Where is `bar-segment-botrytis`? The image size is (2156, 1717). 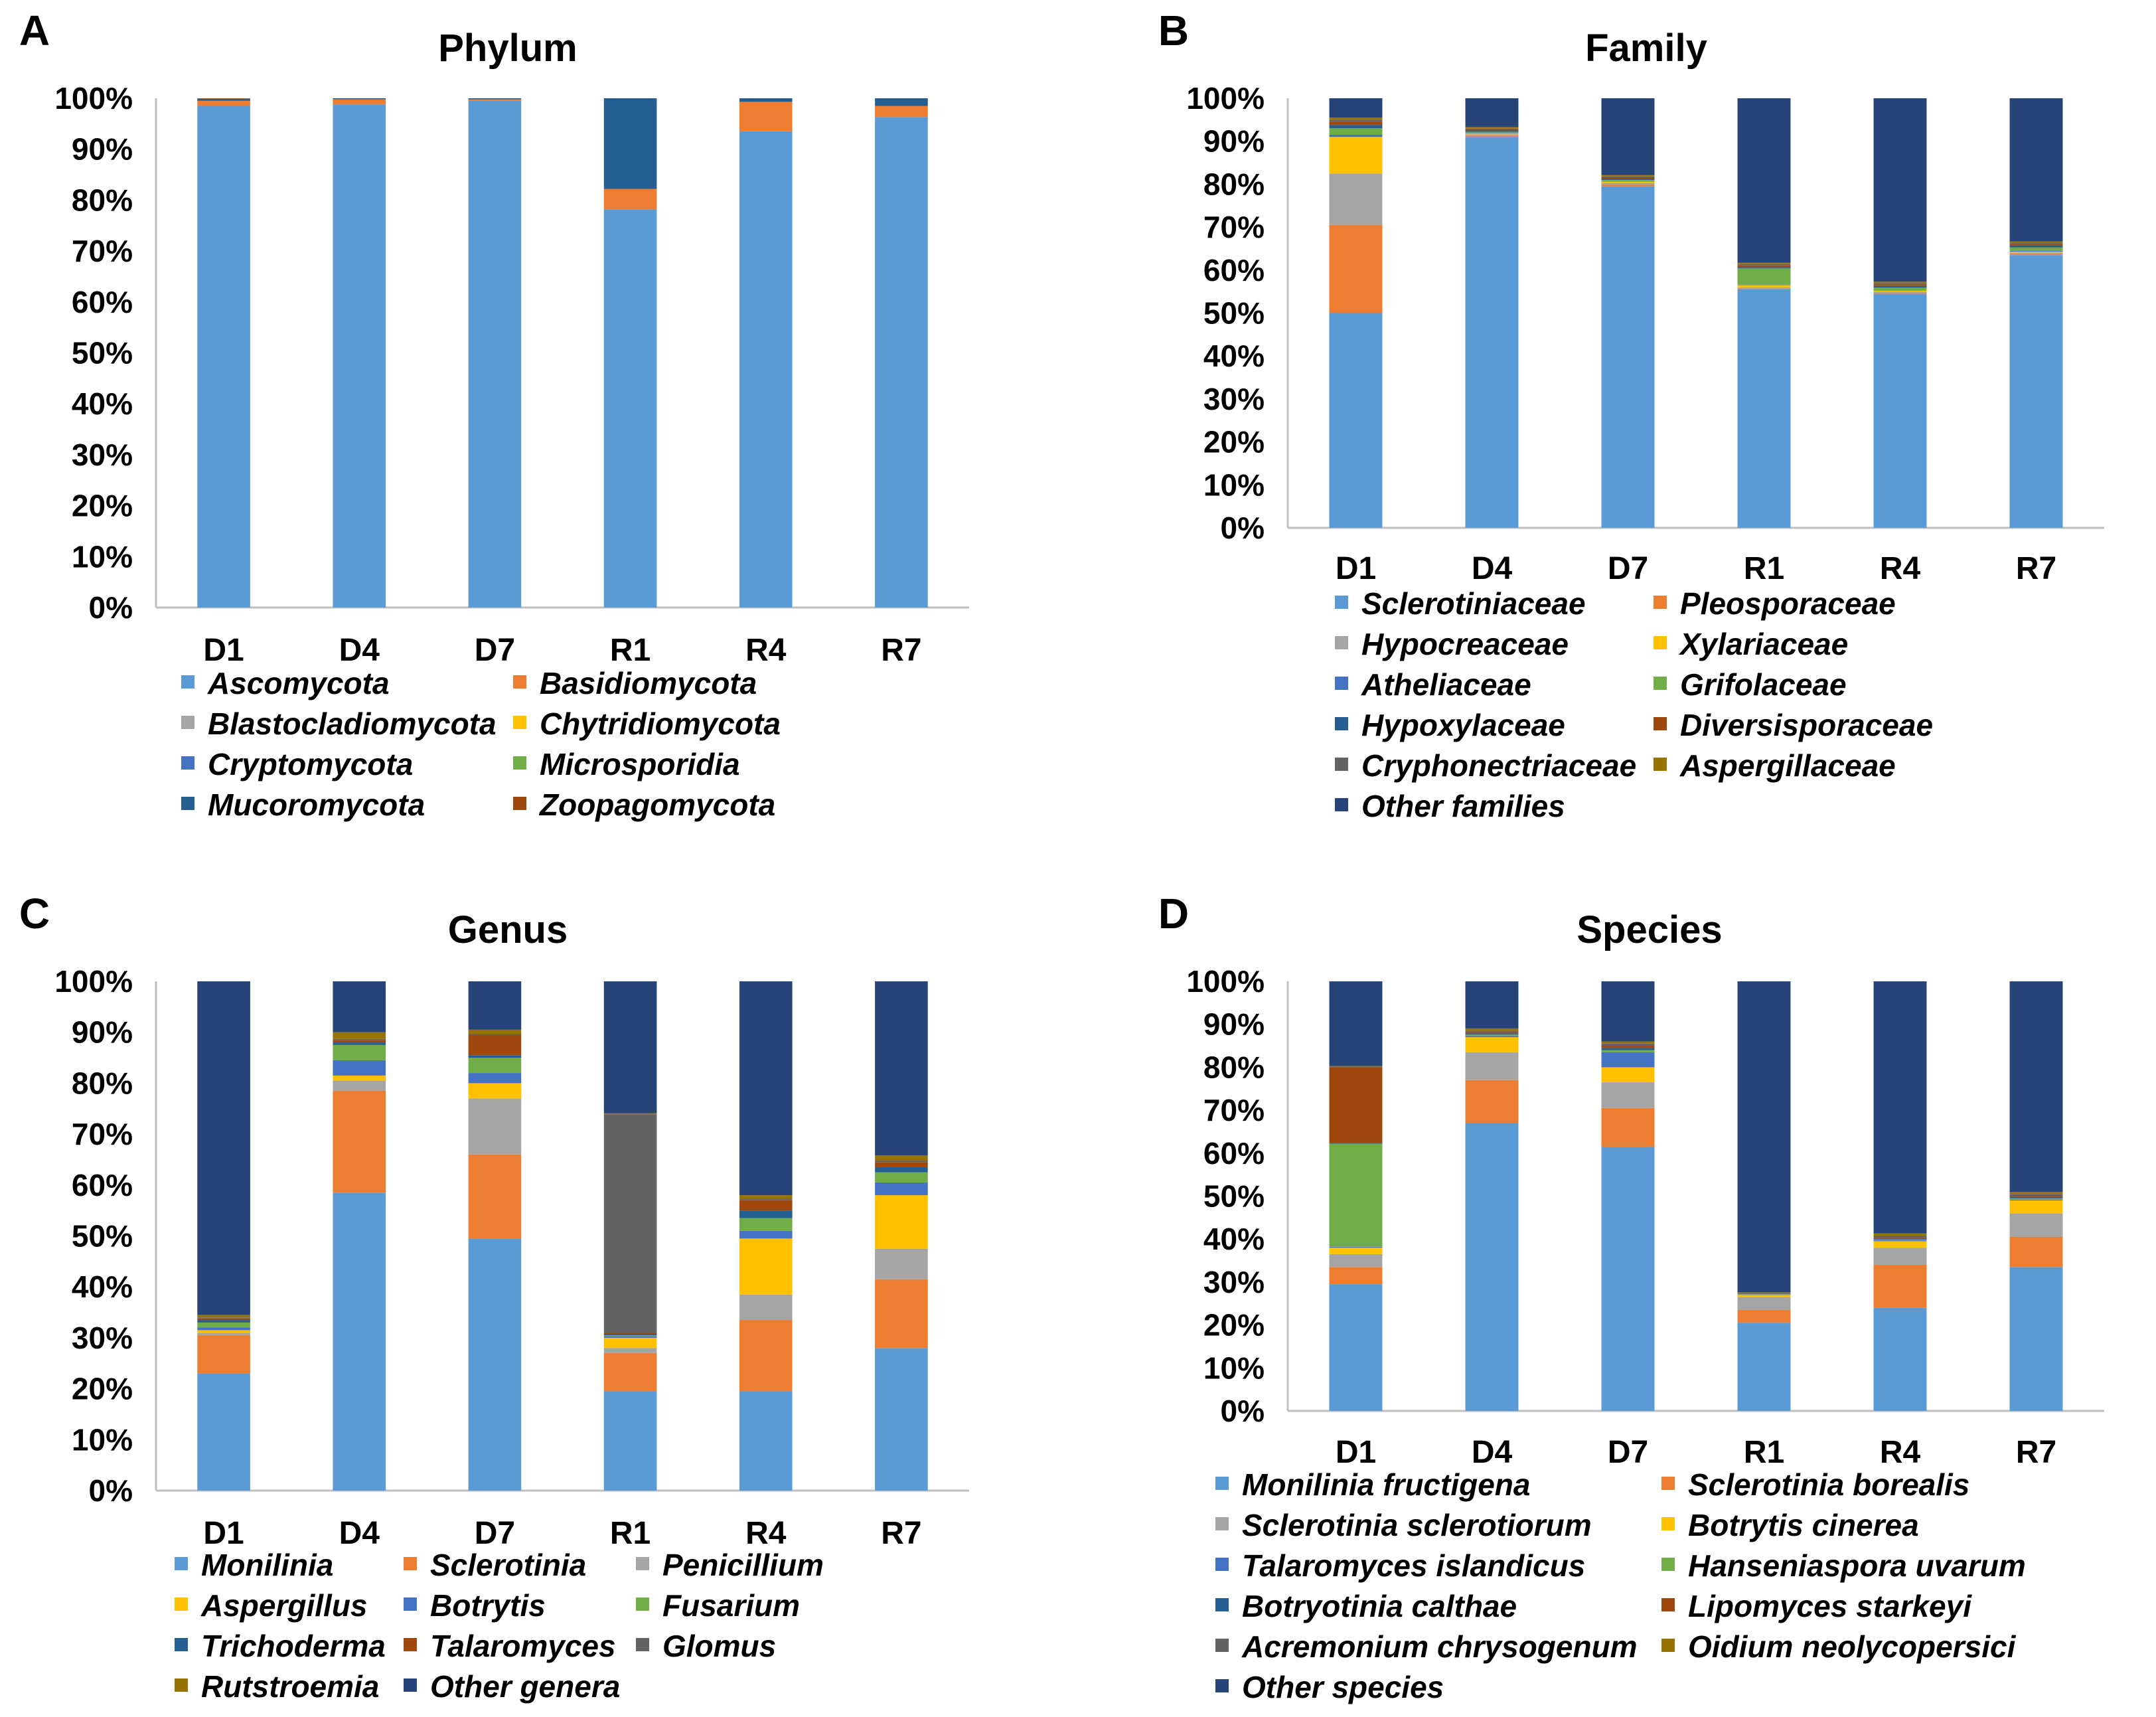
bar-segment-botrytis is located at coordinates (766, 1234).